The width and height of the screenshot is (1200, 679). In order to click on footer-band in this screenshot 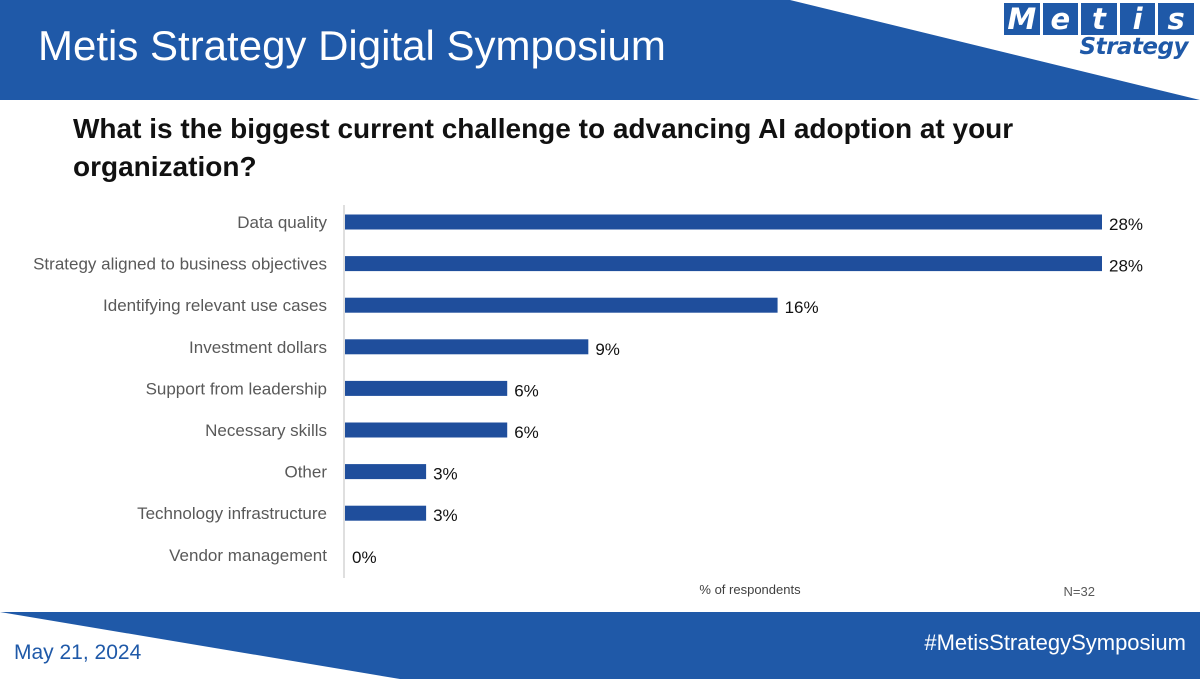, I will do `click(600, 645)`.